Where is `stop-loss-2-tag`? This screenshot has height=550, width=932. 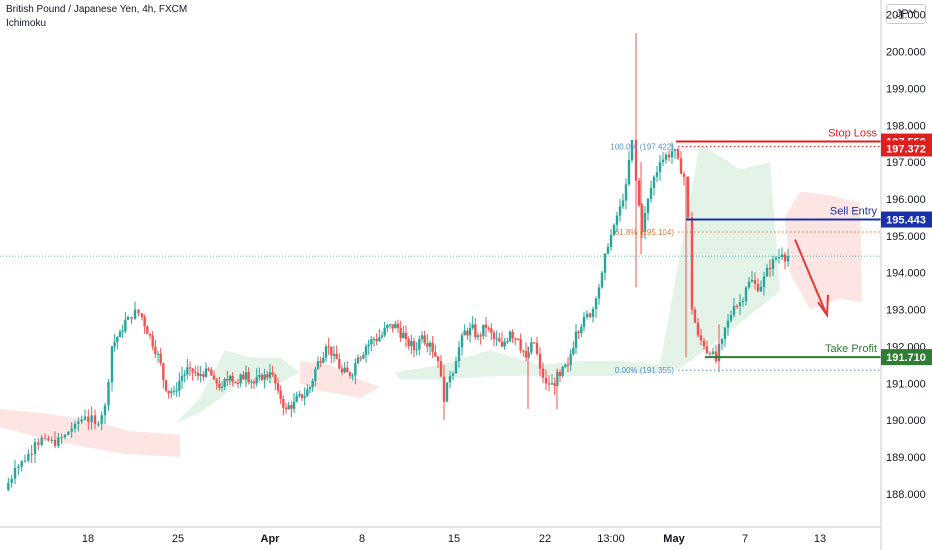 stop-loss-2-tag is located at coordinates (906, 148).